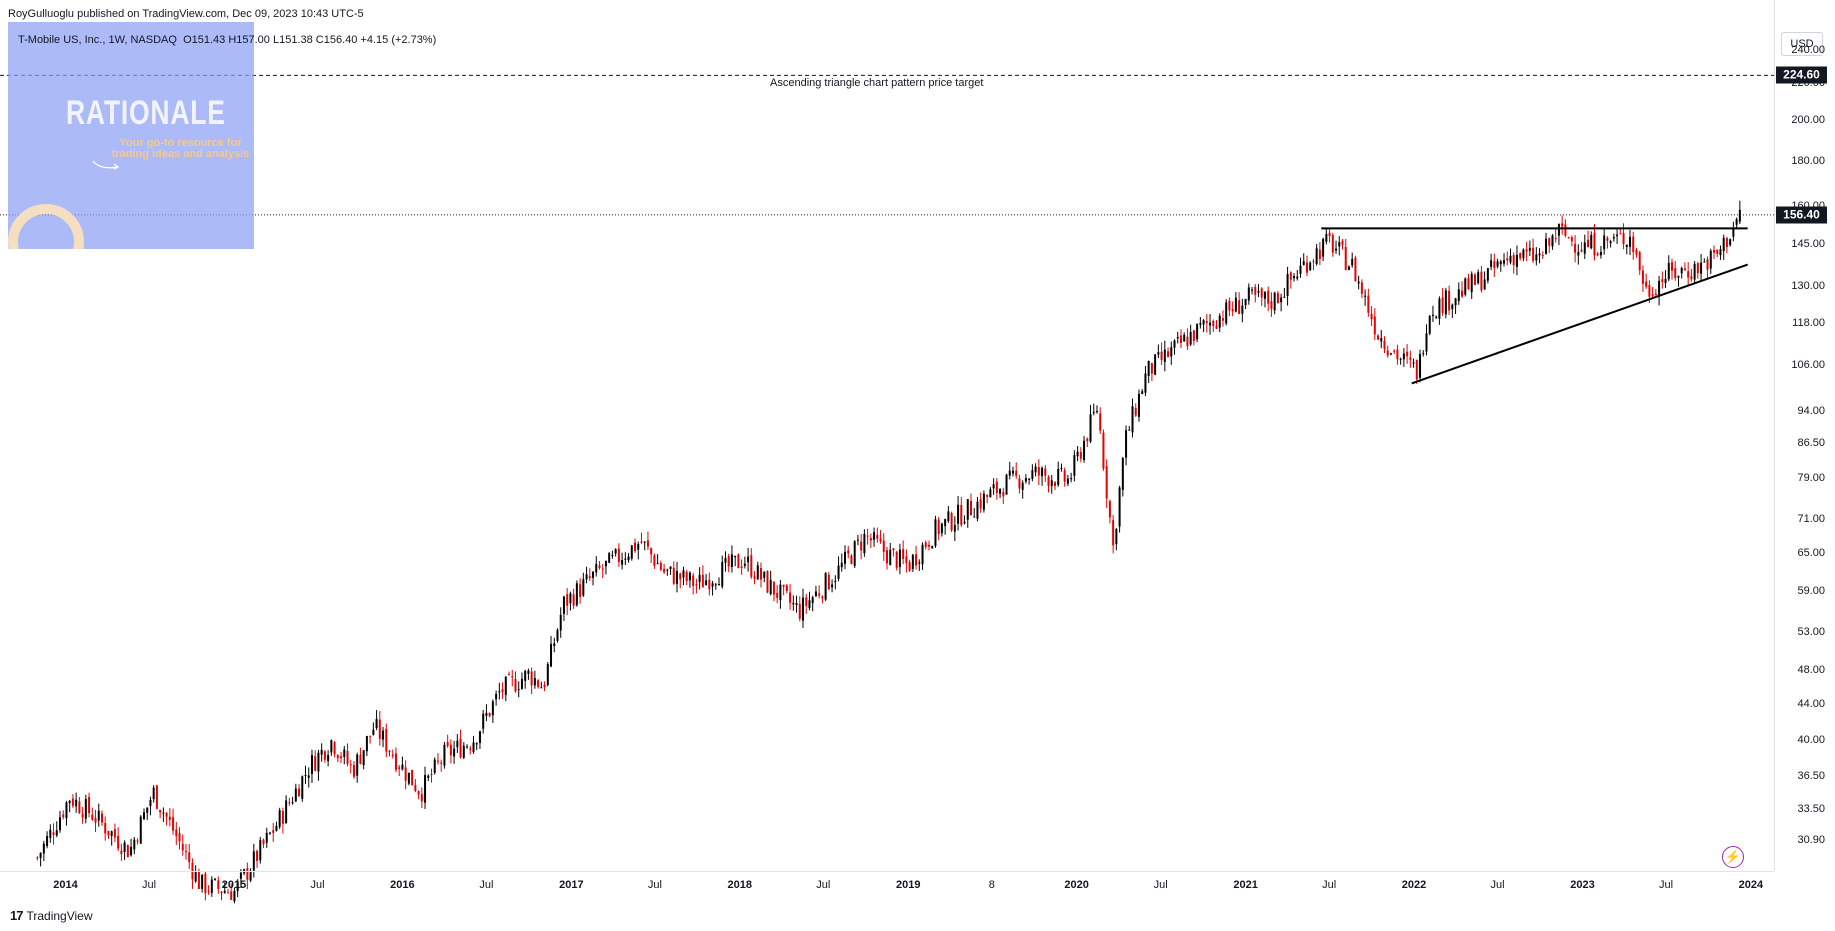  I want to click on lightning-icon: ⚡, so click(1733, 857).